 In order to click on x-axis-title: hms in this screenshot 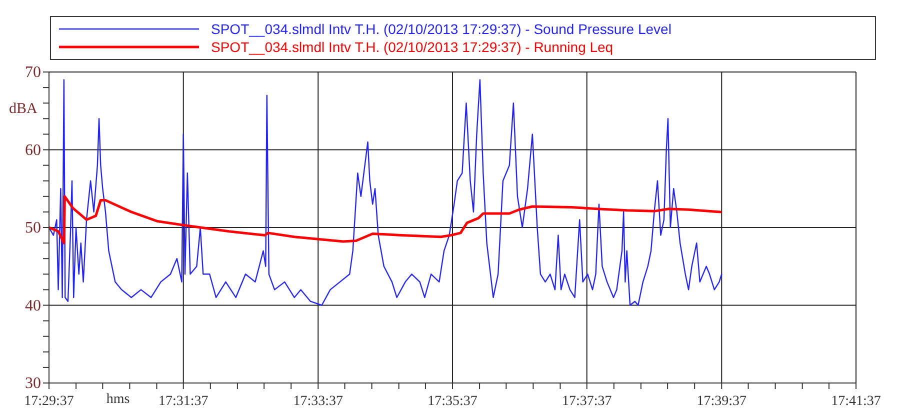, I will do `click(118, 399)`.